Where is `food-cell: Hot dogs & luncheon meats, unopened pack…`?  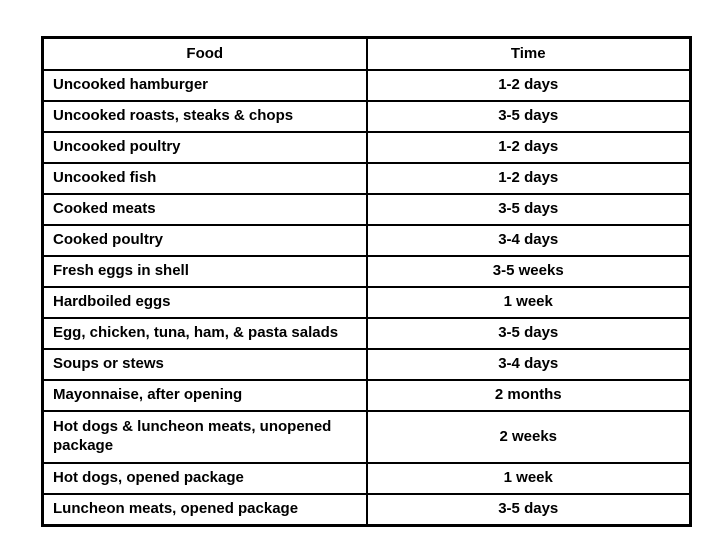
food-cell: Hot dogs & luncheon meats, unopened pack… is located at coordinates (204, 437).